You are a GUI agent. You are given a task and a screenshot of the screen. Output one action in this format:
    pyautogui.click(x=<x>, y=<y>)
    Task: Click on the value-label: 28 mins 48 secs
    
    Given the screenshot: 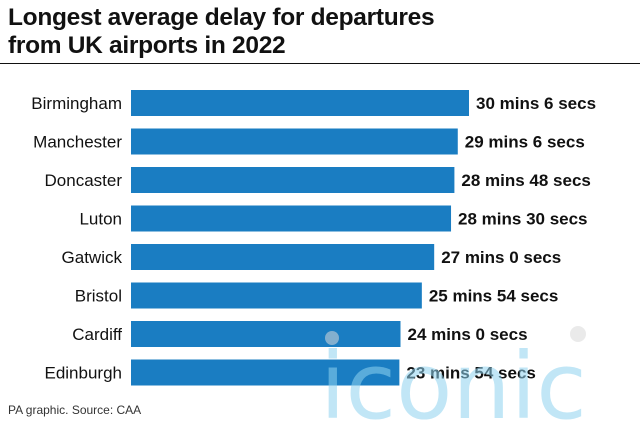 What is the action you would take?
    pyautogui.click(x=525, y=180)
    